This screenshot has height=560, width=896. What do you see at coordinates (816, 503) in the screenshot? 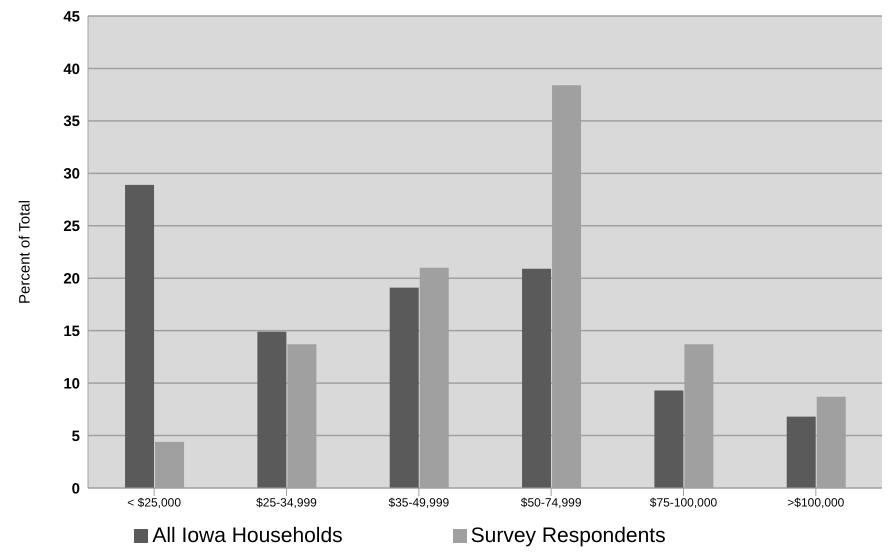
I see `x-tick-label: >$100,000` at bounding box center [816, 503].